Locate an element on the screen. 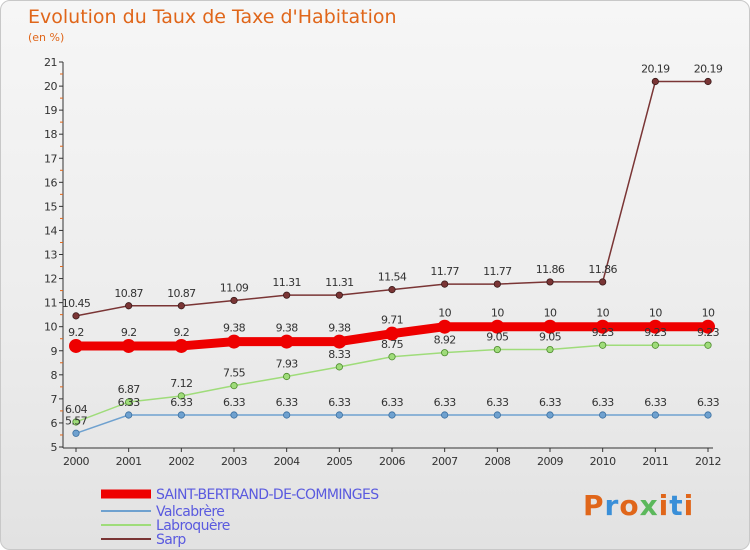  logo-letter: r is located at coordinates (612, 505).